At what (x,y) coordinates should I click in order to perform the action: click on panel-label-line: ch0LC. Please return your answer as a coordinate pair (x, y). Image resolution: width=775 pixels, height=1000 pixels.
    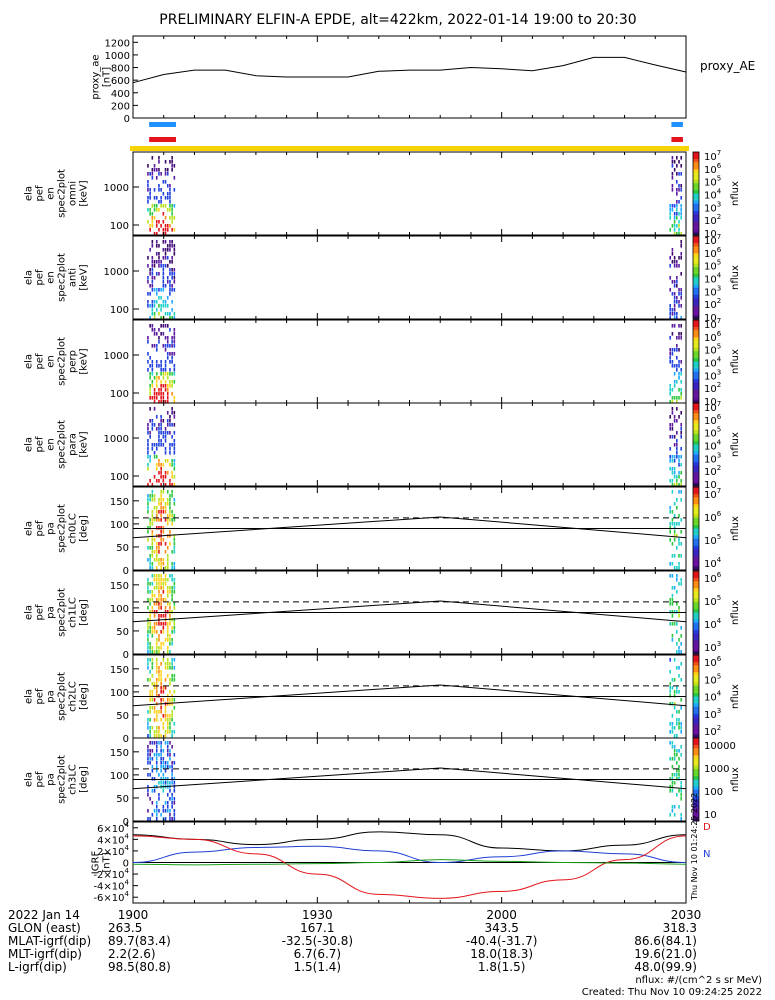
    Looking at the image, I should click on (73, 528).